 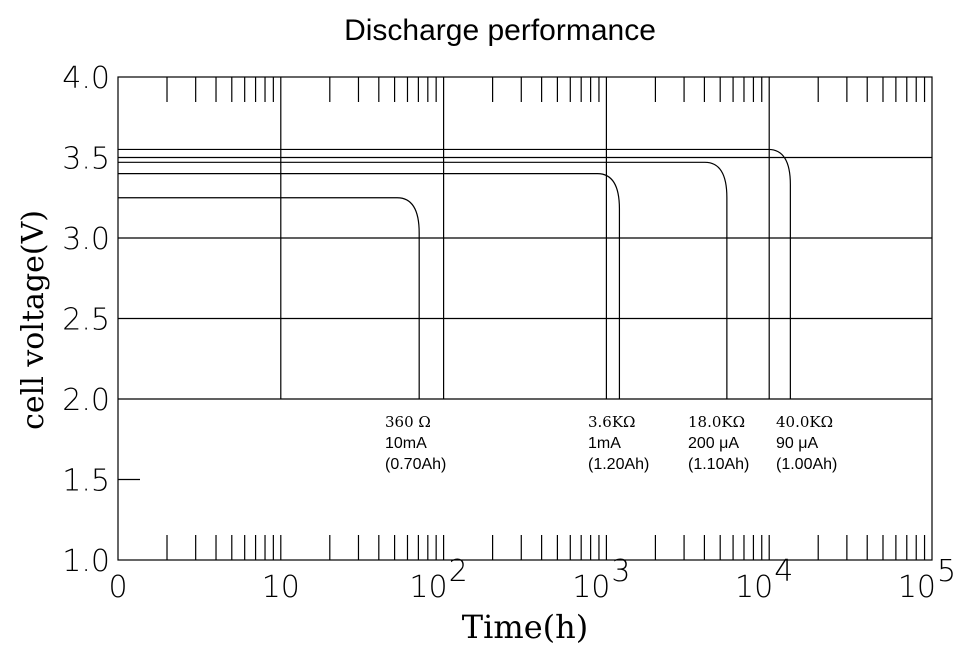 I want to click on y-tick-label: 4.0, so click(x=86, y=78).